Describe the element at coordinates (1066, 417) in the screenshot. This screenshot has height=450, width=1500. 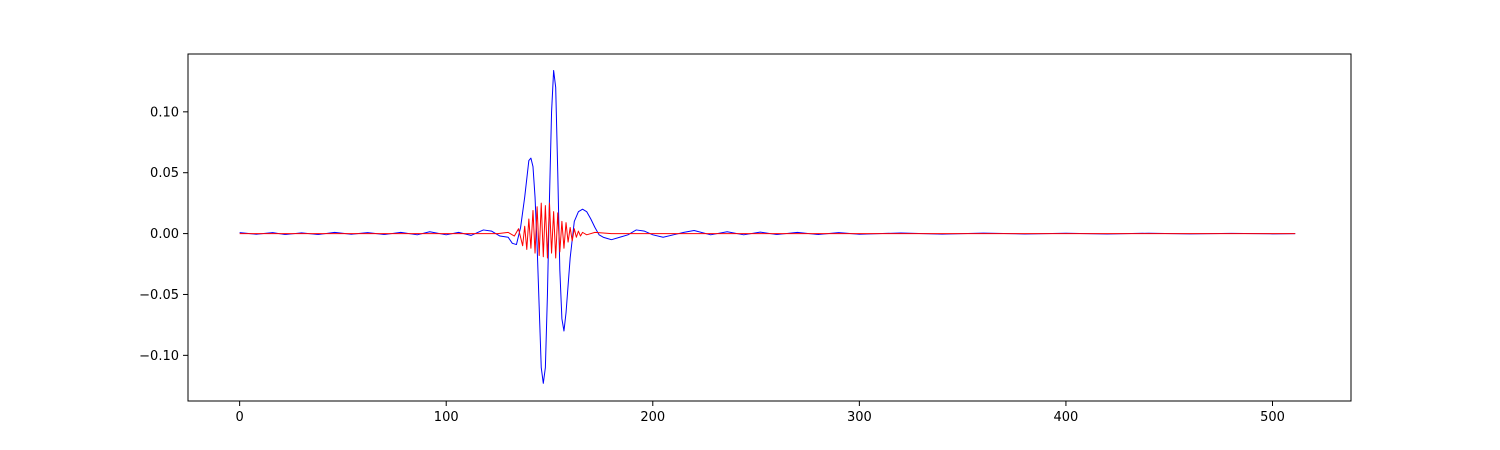
I see `x-tick-label: 400` at that location.